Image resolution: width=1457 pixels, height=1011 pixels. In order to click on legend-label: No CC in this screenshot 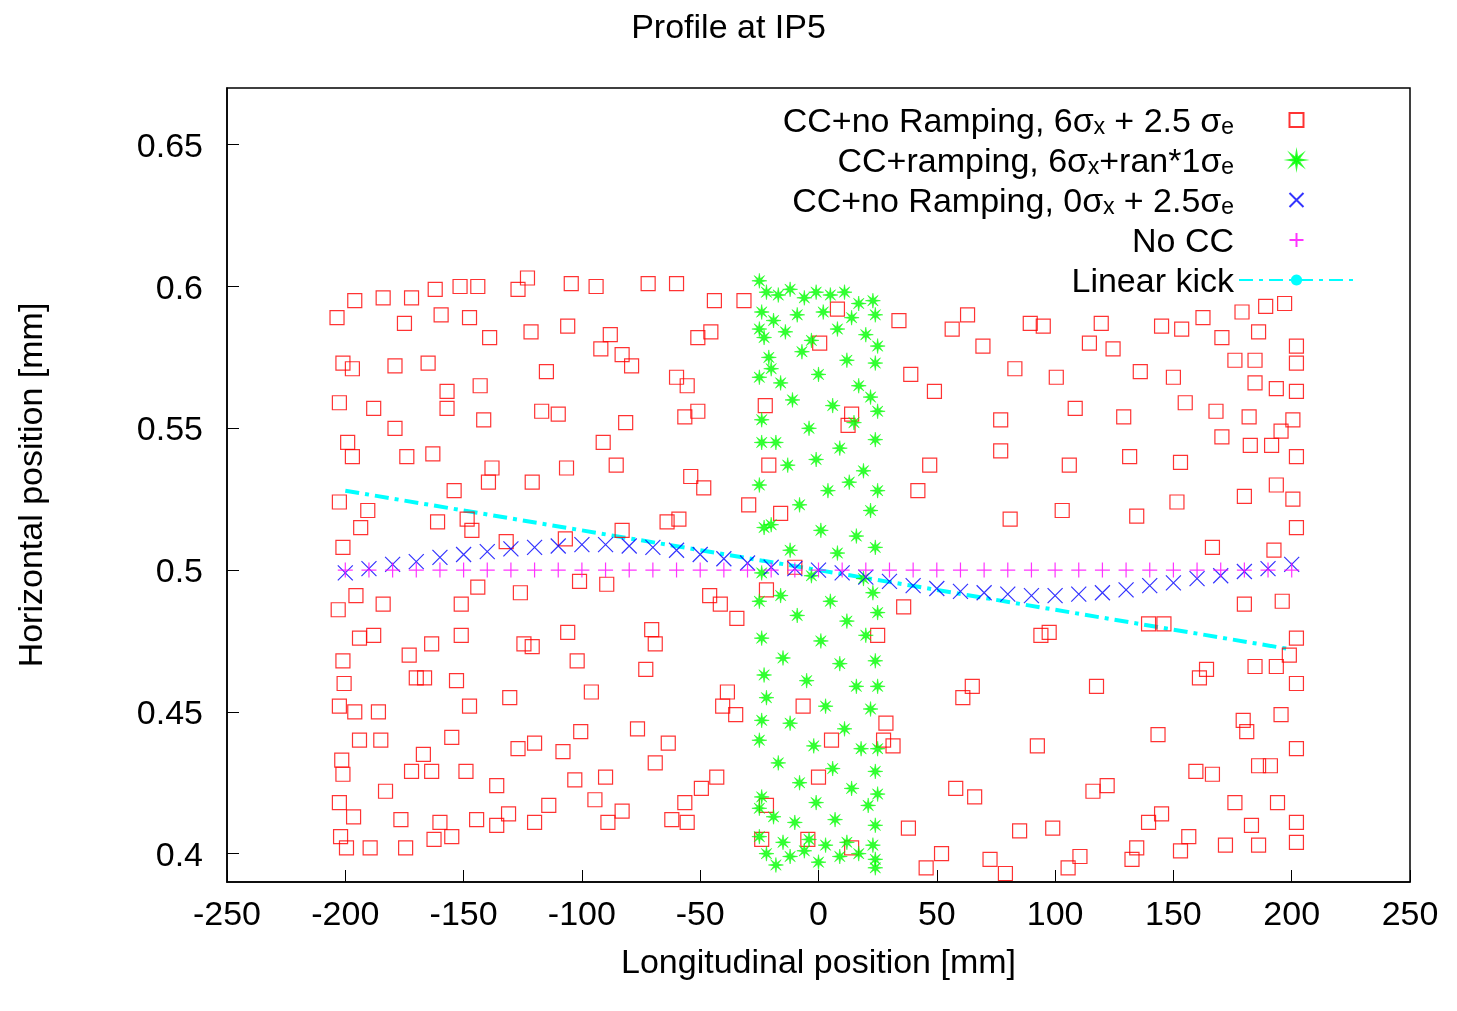, I will do `click(1182, 240)`.